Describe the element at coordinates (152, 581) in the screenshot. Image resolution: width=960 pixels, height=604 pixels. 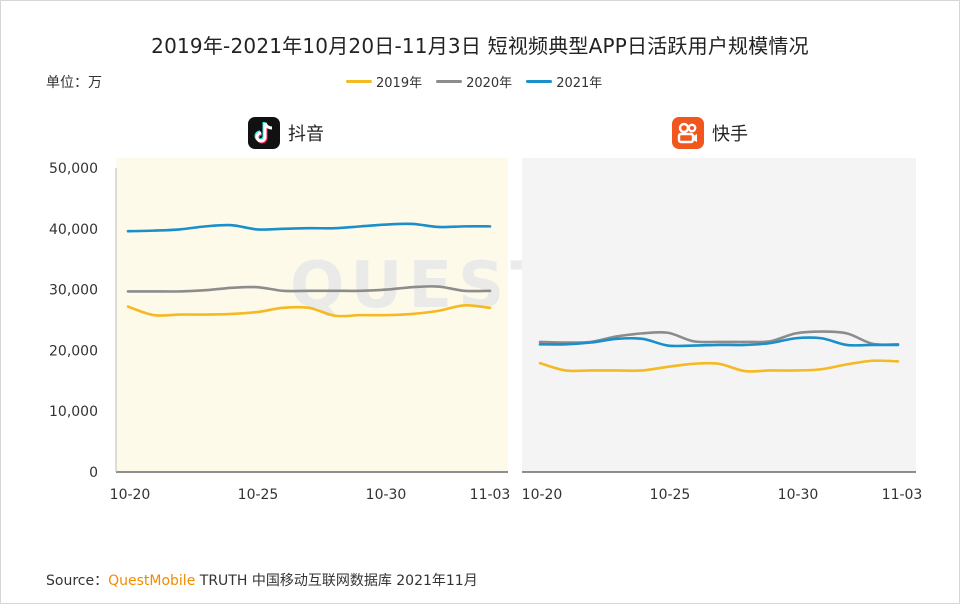
I see `source-brand: QuestMobile` at that location.